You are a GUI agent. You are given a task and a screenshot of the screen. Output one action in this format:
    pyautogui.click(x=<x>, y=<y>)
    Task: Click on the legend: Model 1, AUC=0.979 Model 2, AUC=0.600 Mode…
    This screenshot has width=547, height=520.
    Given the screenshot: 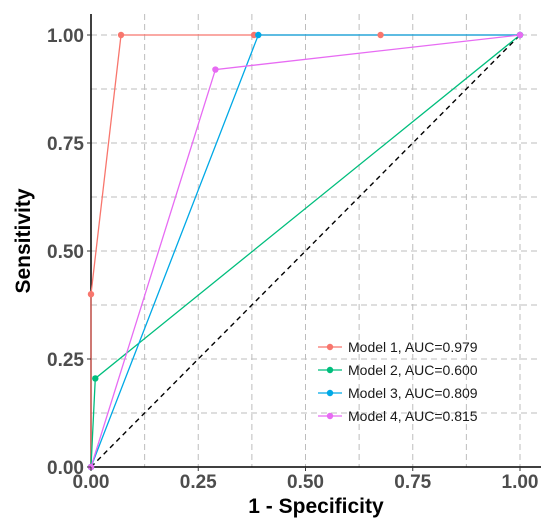 What is the action you would take?
    pyautogui.click(x=398, y=381)
    